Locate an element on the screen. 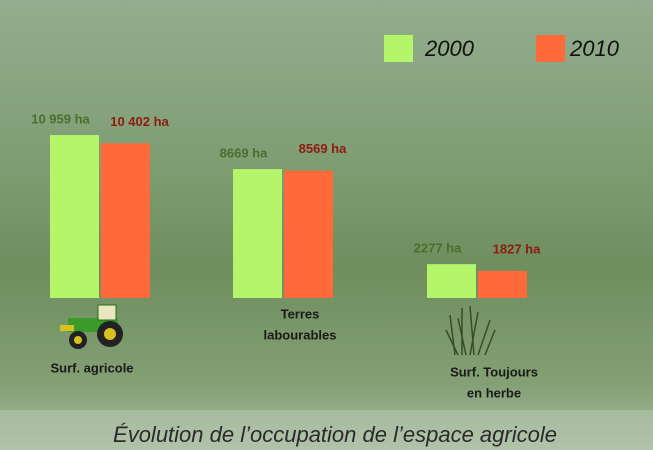  value-label: 10 402 ha is located at coordinates (139, 121).